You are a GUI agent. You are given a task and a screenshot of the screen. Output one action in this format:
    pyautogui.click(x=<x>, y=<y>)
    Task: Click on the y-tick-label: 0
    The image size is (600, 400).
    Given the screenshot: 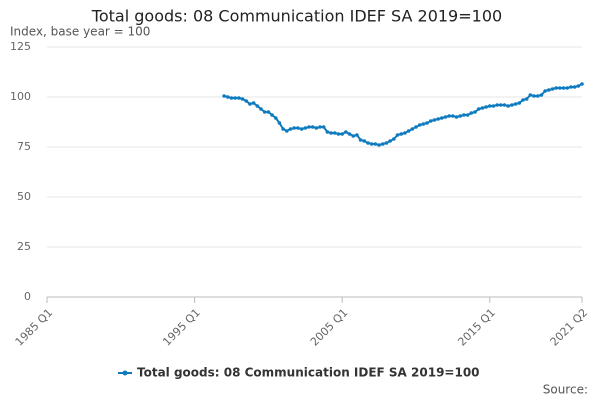 What is the action you would take?
    pyautogui.click(x=27, y=296)
    